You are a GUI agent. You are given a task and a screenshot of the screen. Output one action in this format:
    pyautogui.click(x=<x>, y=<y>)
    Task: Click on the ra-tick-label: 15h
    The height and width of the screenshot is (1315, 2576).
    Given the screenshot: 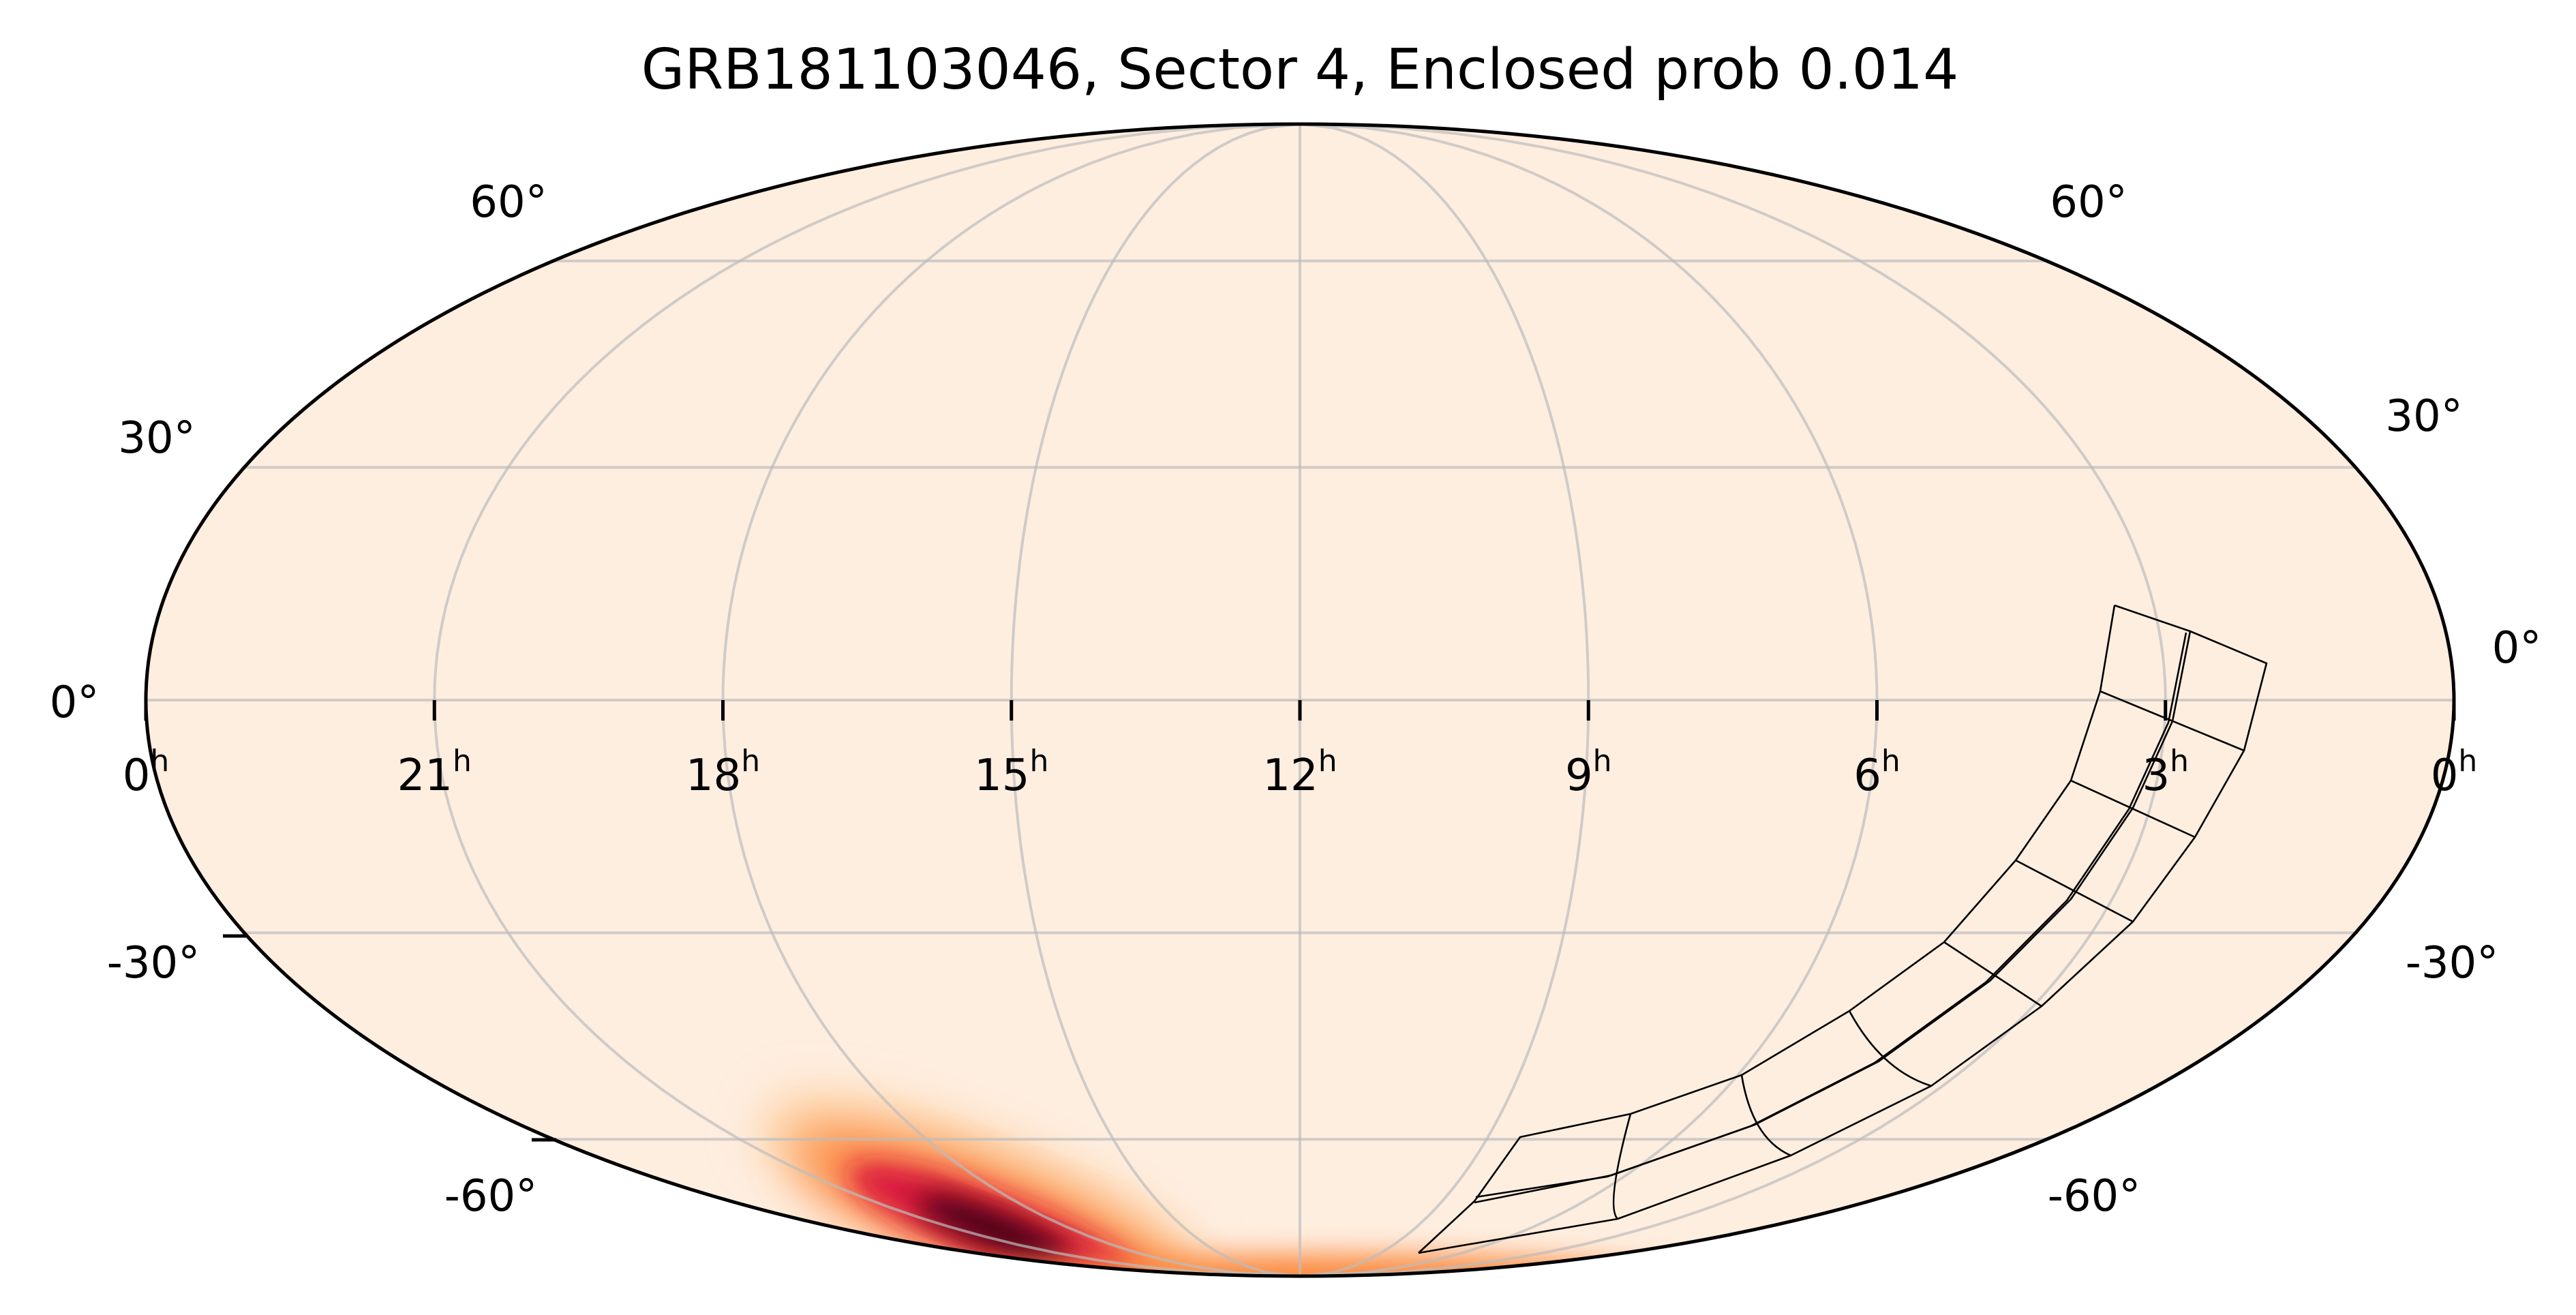 What is the action you would take?
    pyautogui.click(x=1011, y=772)
    